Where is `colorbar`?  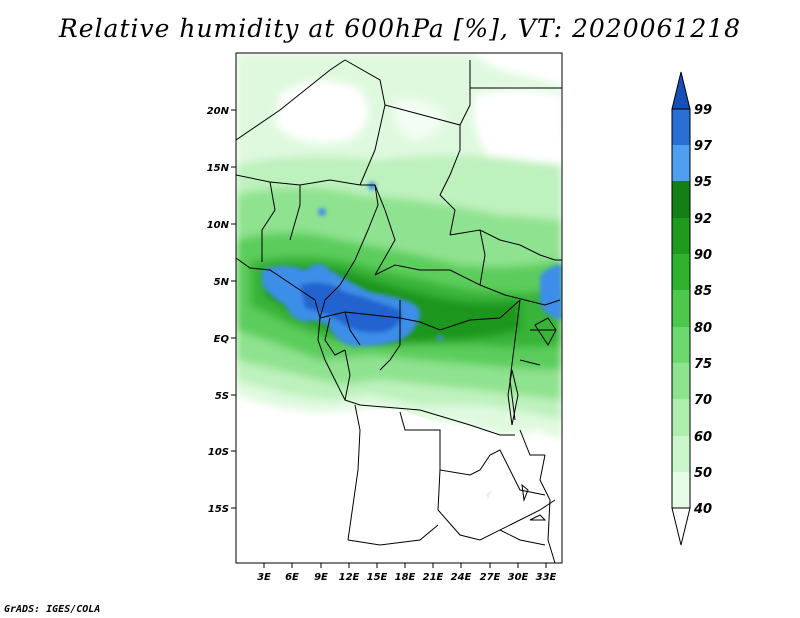
colorbar is located at coordinates (681, 308).